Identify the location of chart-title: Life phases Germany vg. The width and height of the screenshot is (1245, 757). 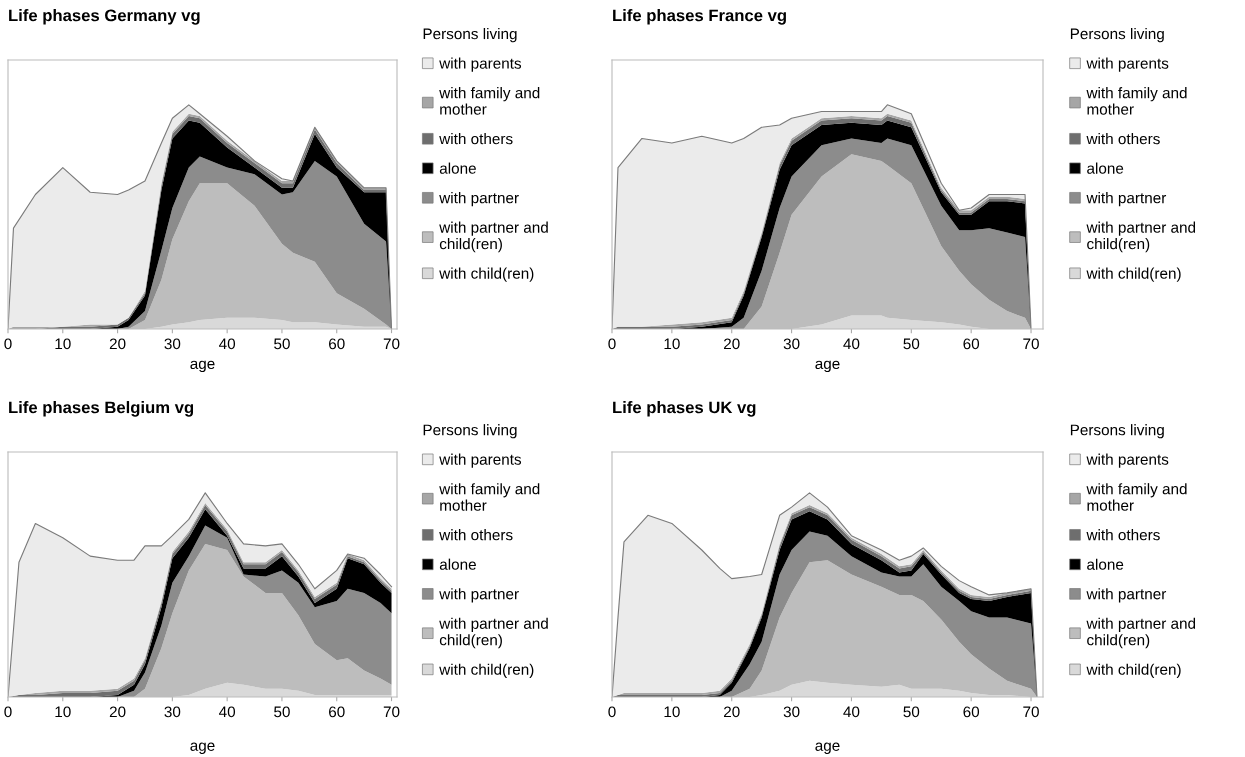
(104, 17).